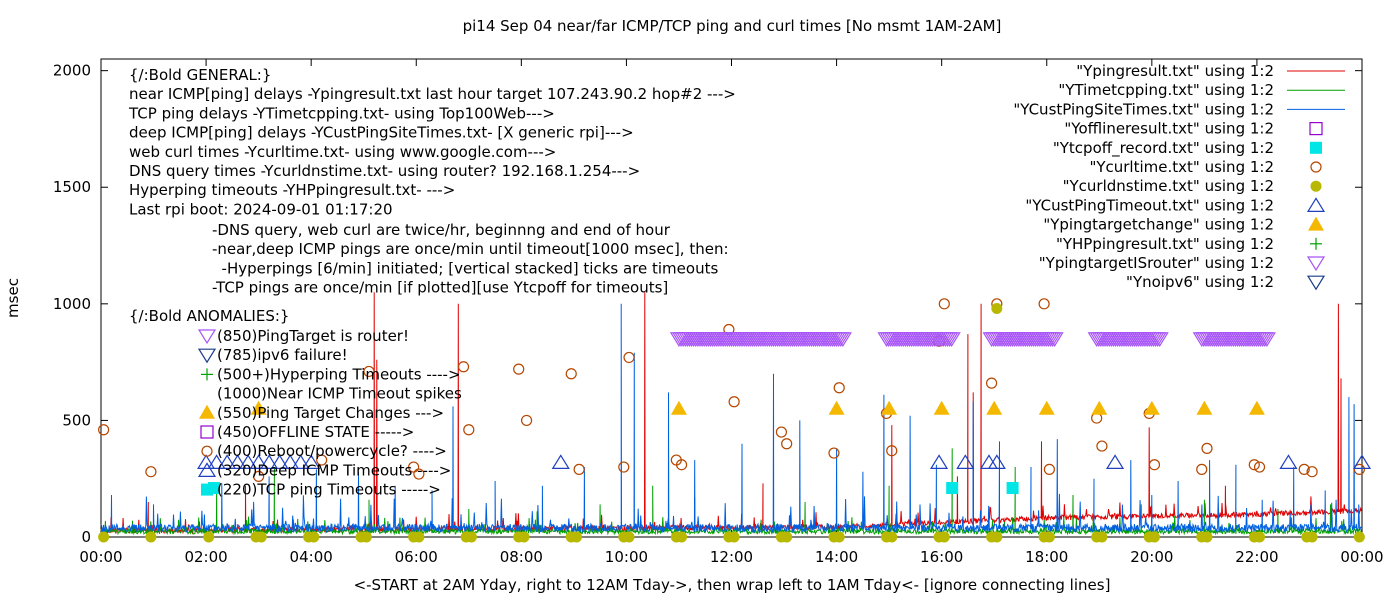 Image resolution: width=1400 pixels, height=600 pixels. What do you see at coordinates (1149, 205) in the screenshot?
I see `legend-label: "YCustPingTimeout.txt" using 1:2` at bounding box center [1149, 205].